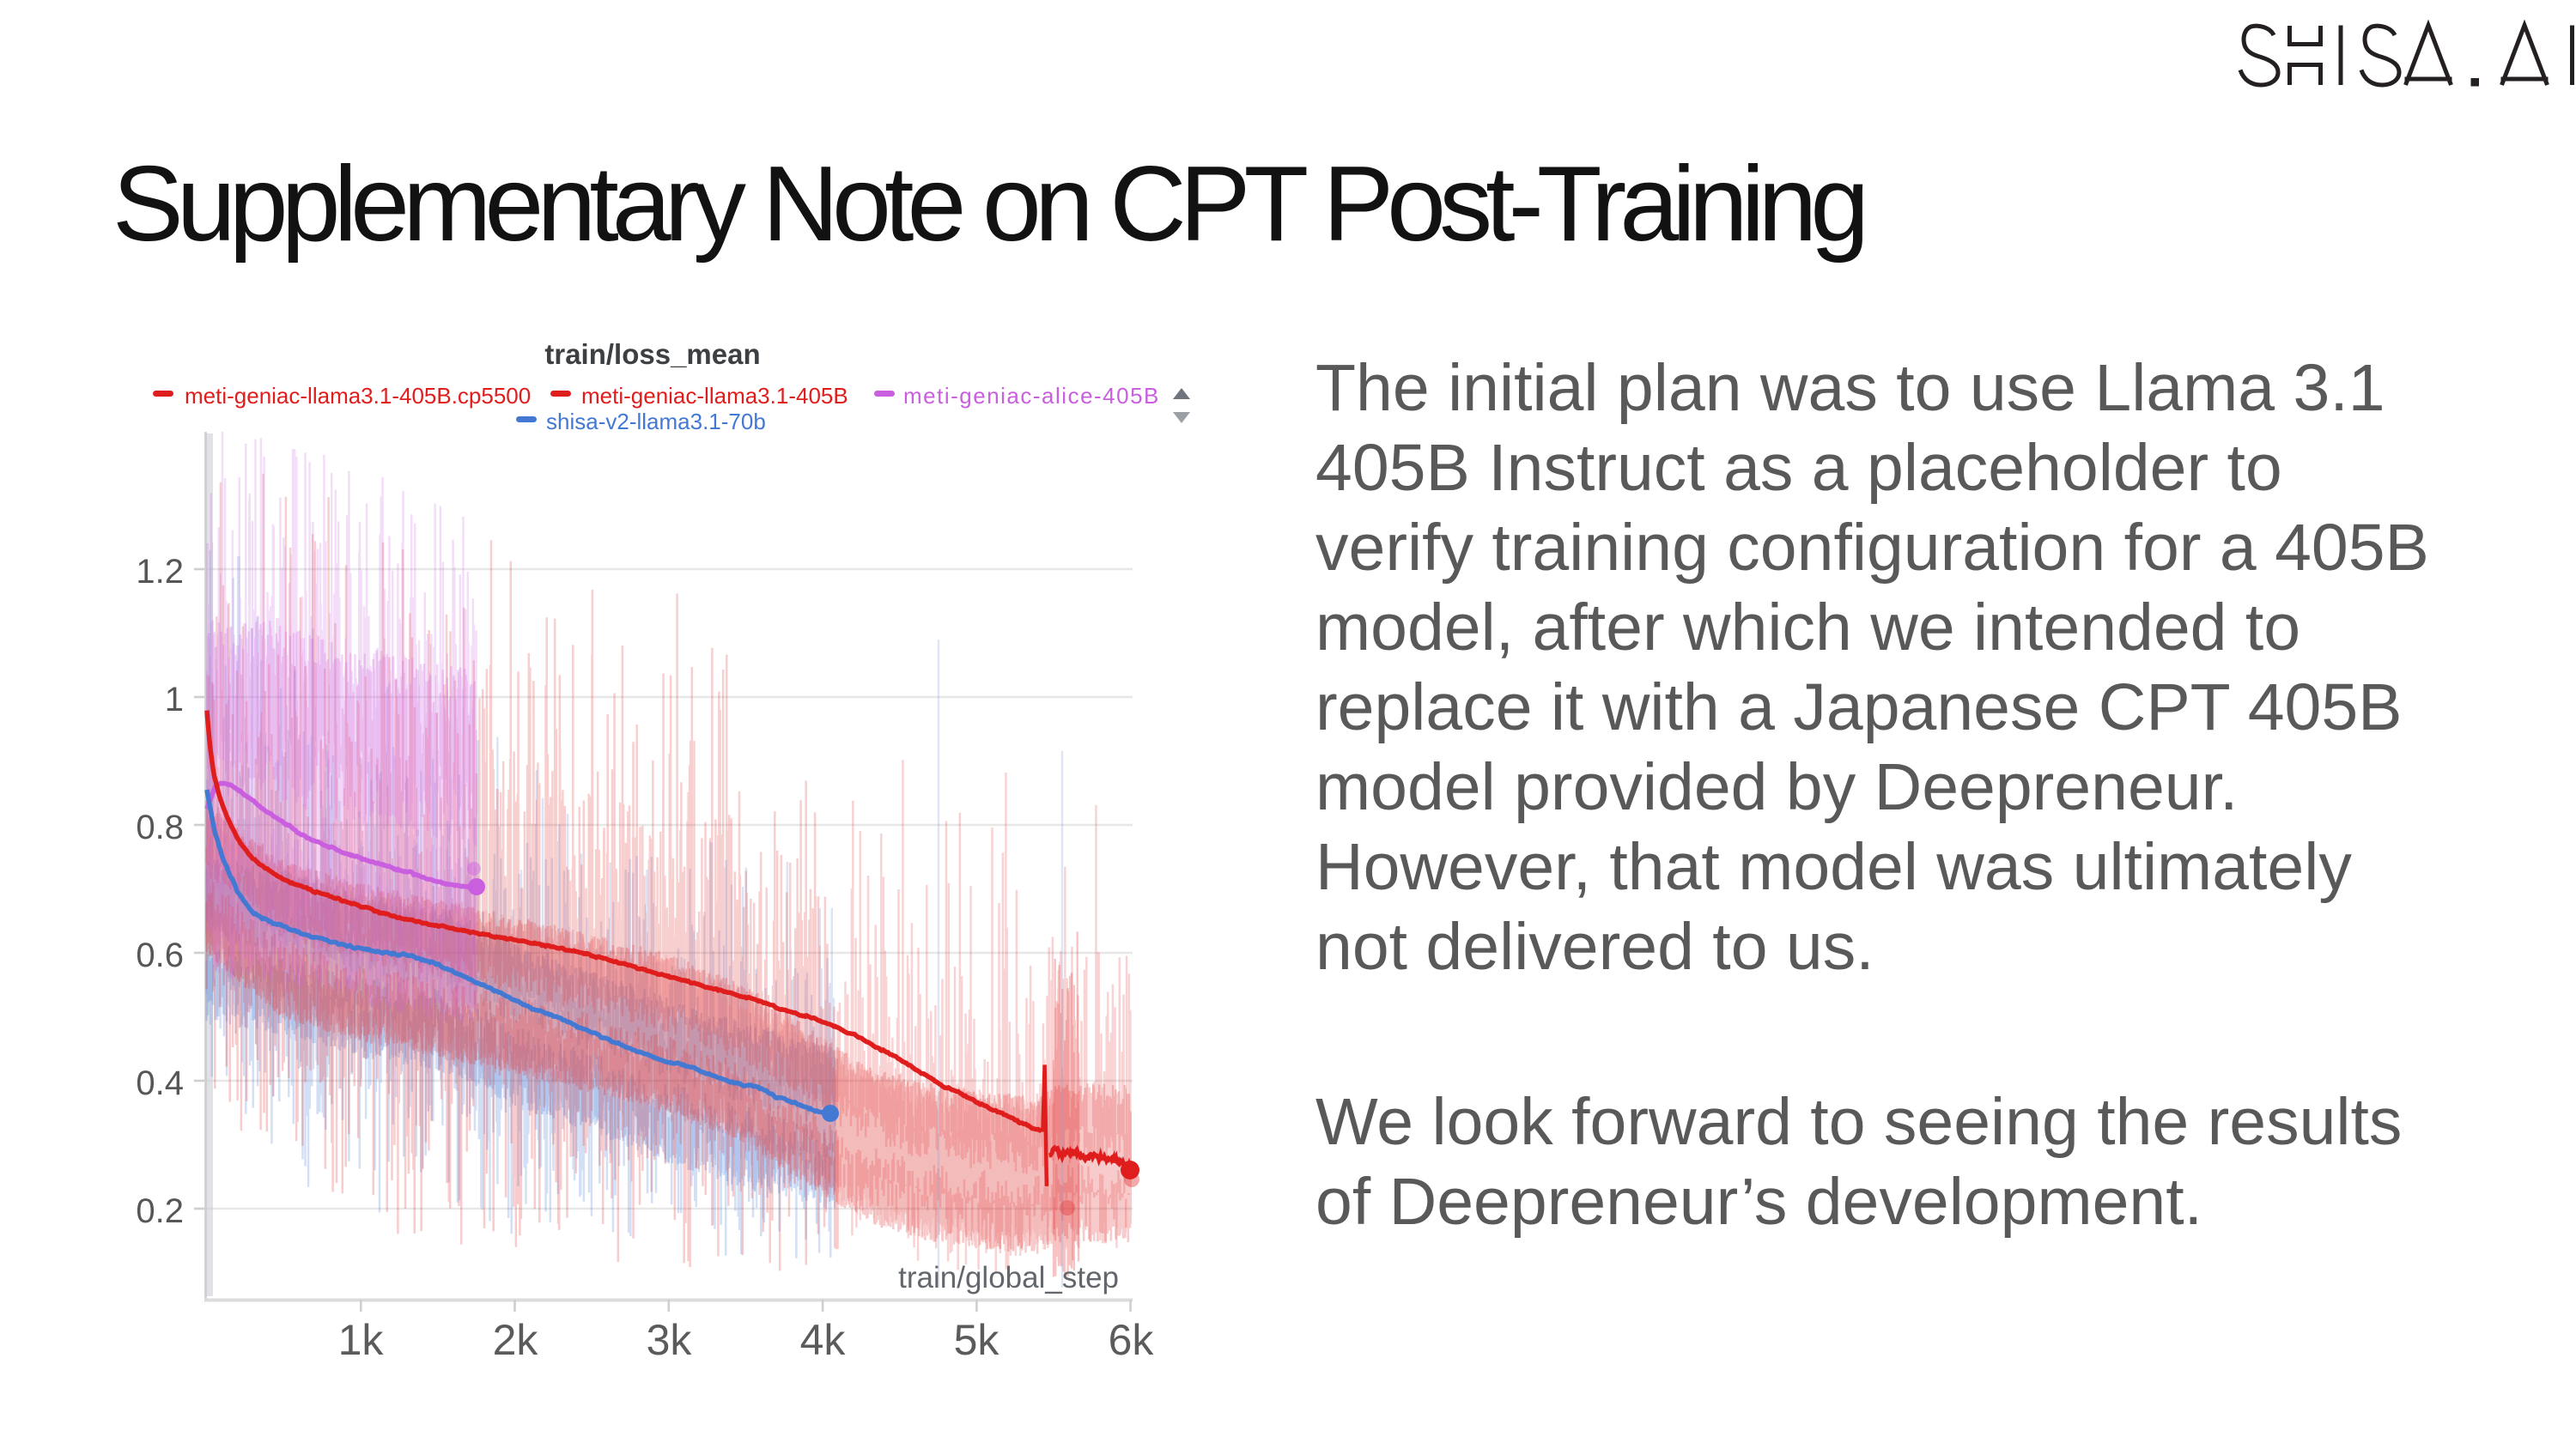  I want to click on svg-text: 6k, so click(1132, 1340).